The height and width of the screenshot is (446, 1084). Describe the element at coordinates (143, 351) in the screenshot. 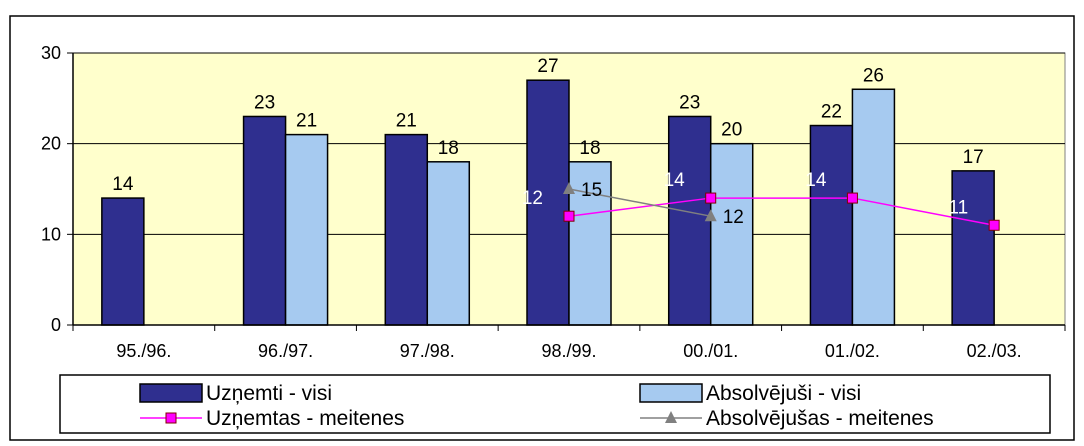

I see `x-tick-label: 95./96.` at that location.